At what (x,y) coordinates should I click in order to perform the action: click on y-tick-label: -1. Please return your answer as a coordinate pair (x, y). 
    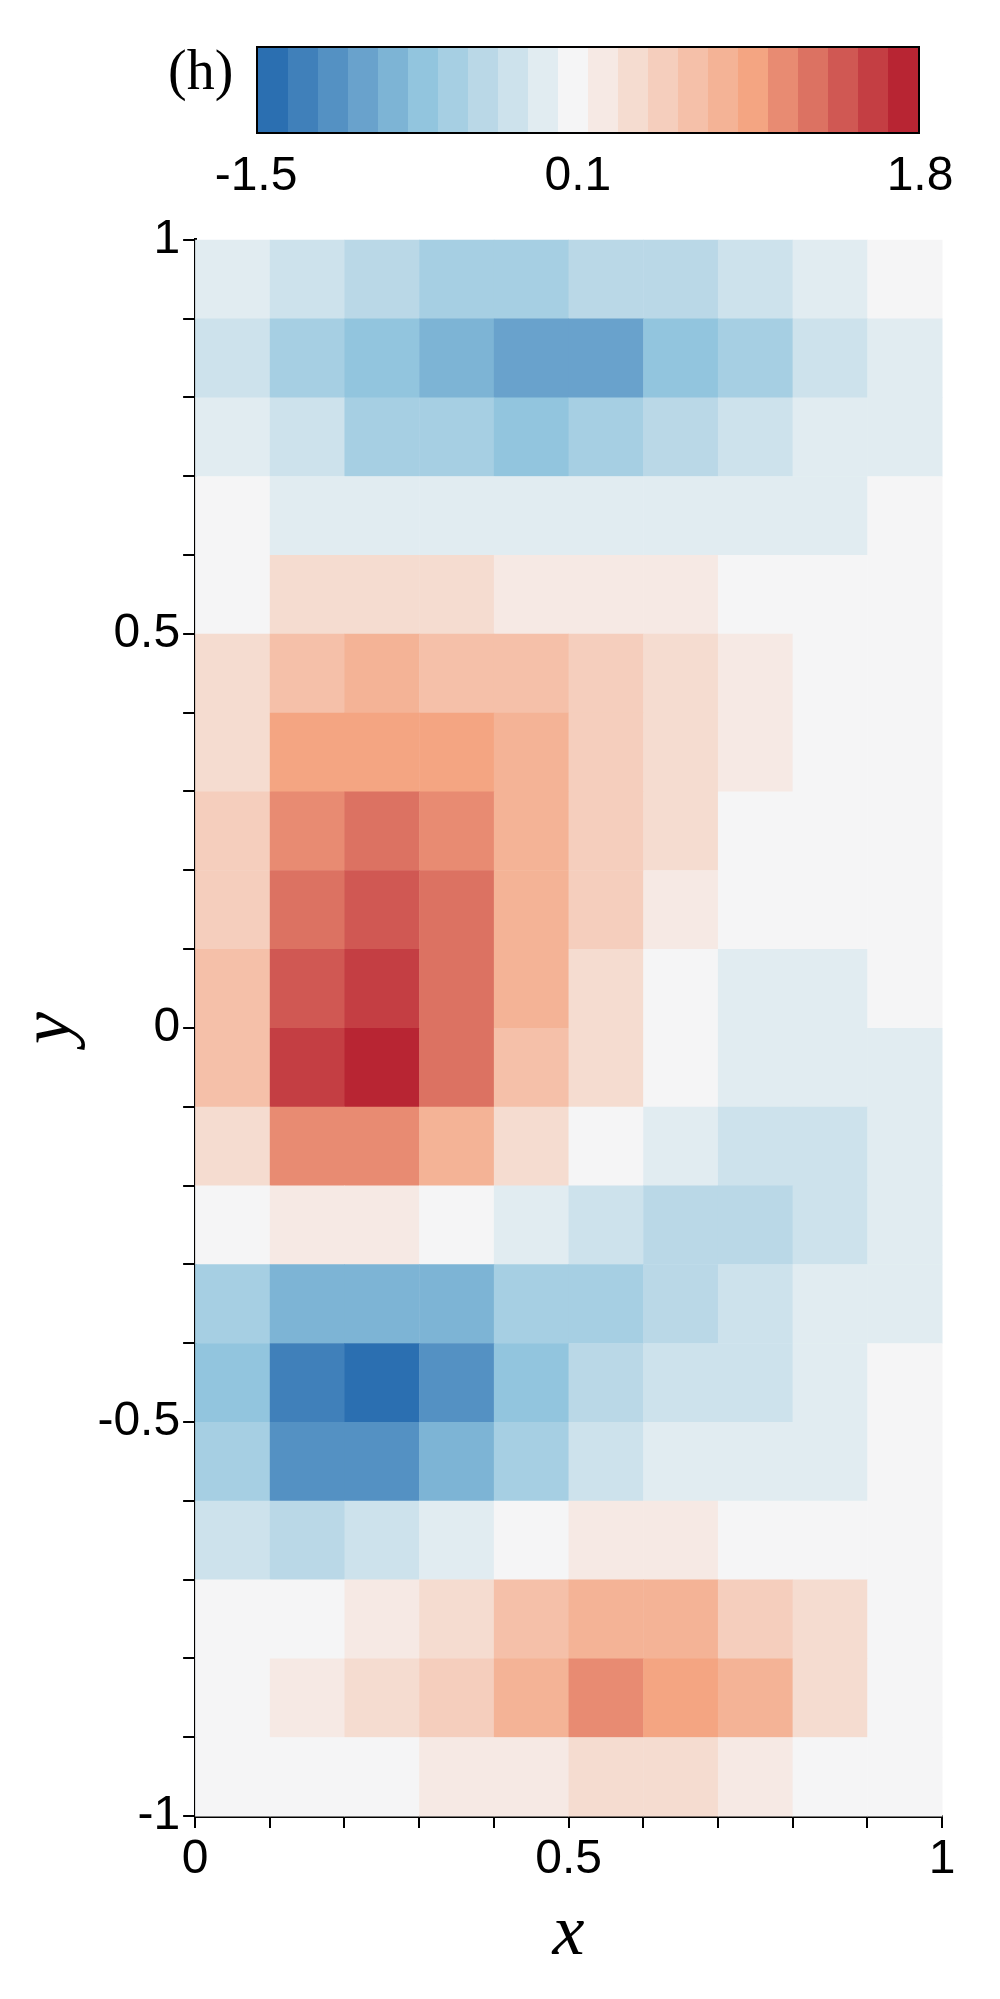
    Looking at the image, I should click on (159, 1813).